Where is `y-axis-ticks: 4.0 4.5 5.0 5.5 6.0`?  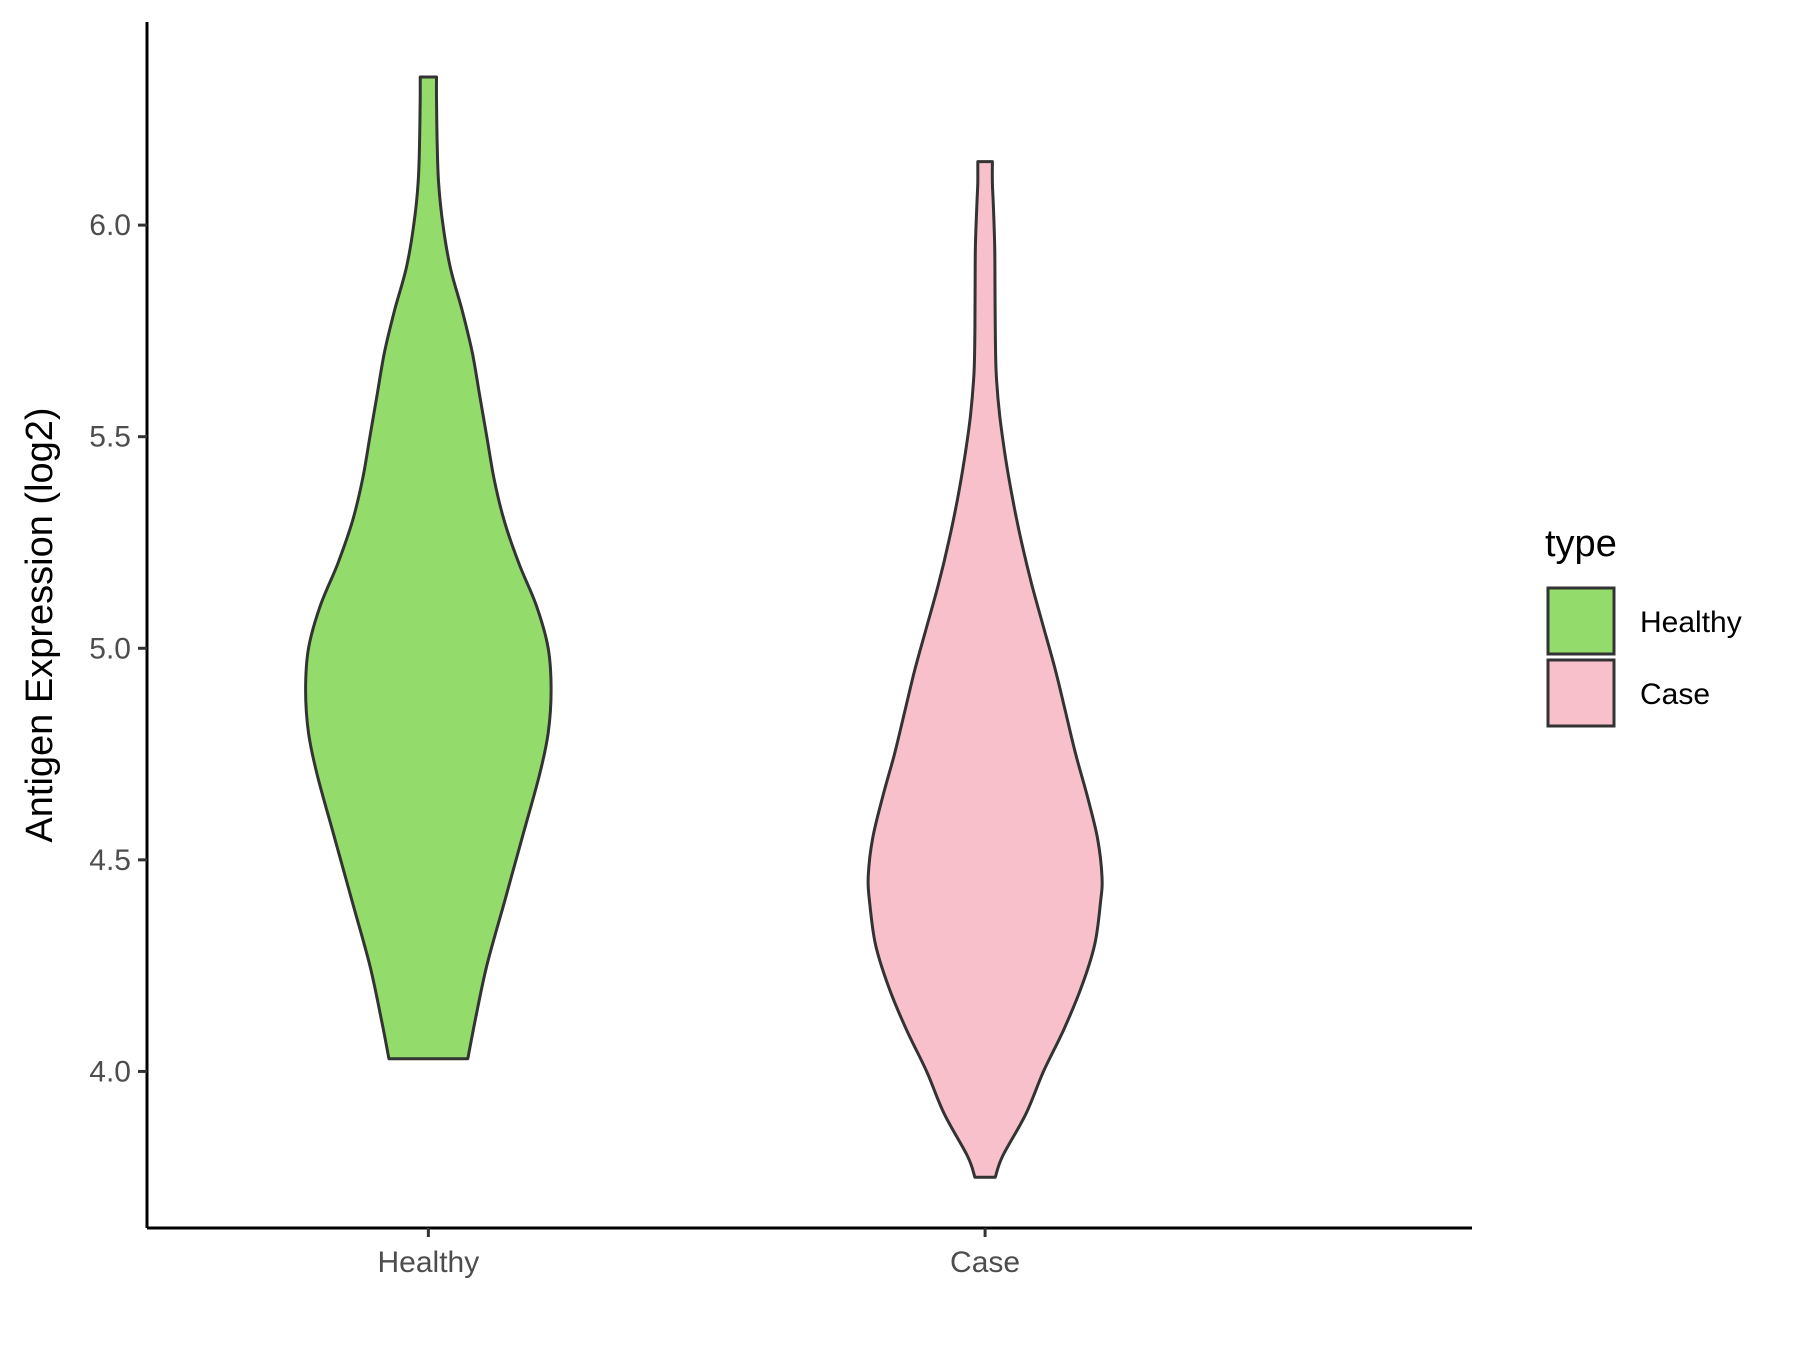
y-axis-ticks: 4.0 4.5 5.0 5.5 6.0 is located at coordinates (118, 648).